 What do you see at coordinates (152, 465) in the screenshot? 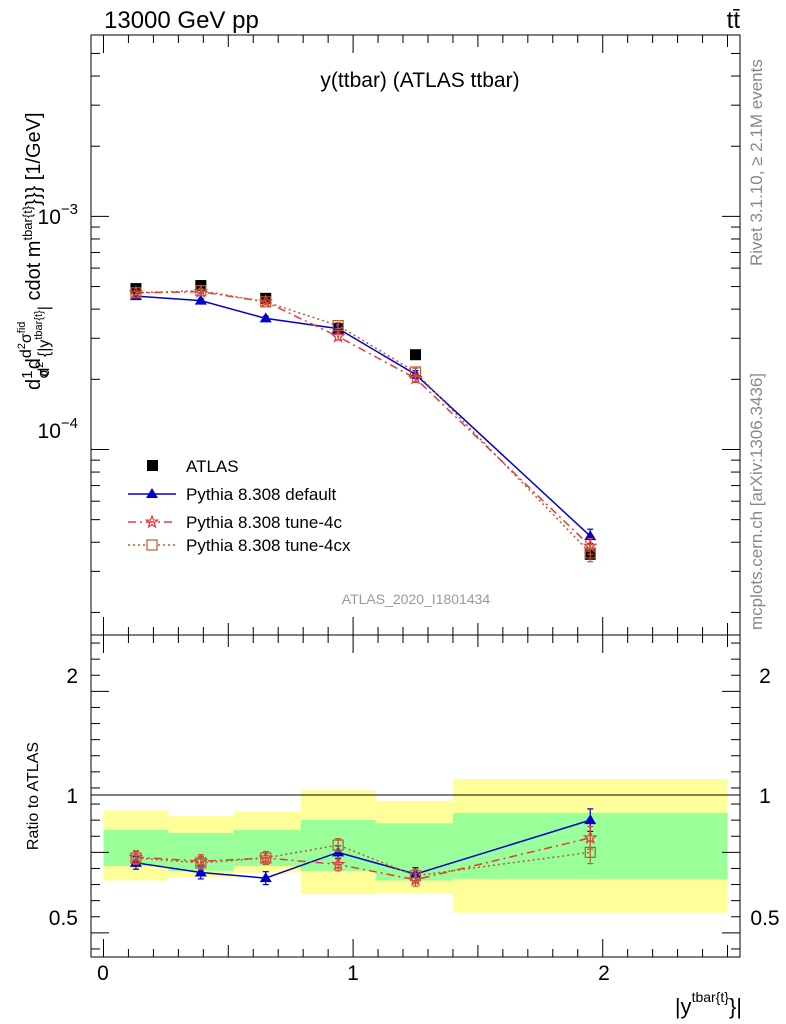
I see `legend-marker-atlas` at bounding box center [152, 465].